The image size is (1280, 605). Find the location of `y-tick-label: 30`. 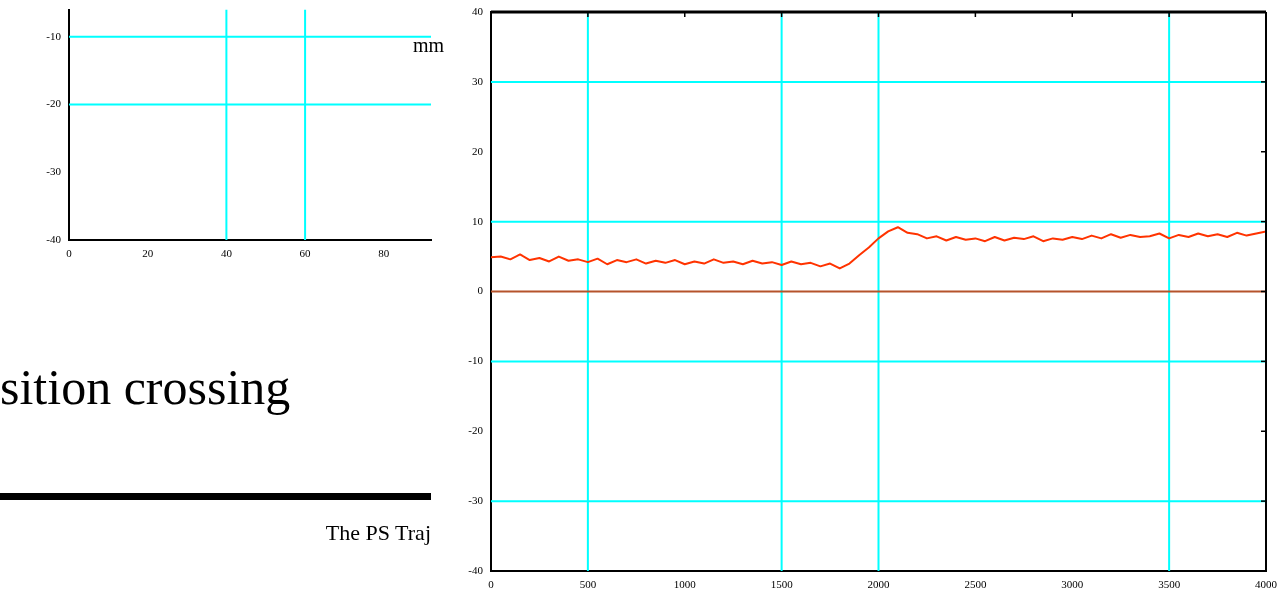

y-tick-label: 30 is located at coordinates (478, 80).